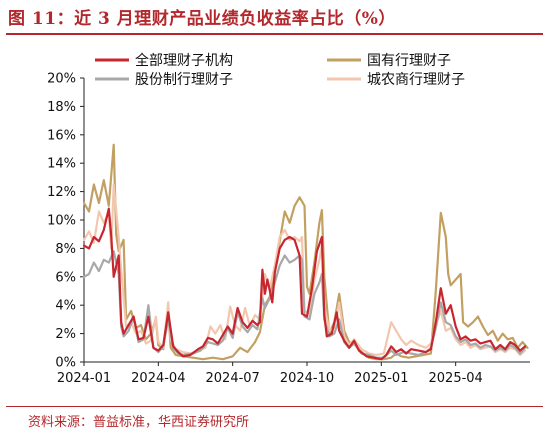 This screenshot has width=549, height=434. Describe the element at coordinates (416, 80) in the screenshot. I see `legend-label-3: 城农商行理财子` at that location.